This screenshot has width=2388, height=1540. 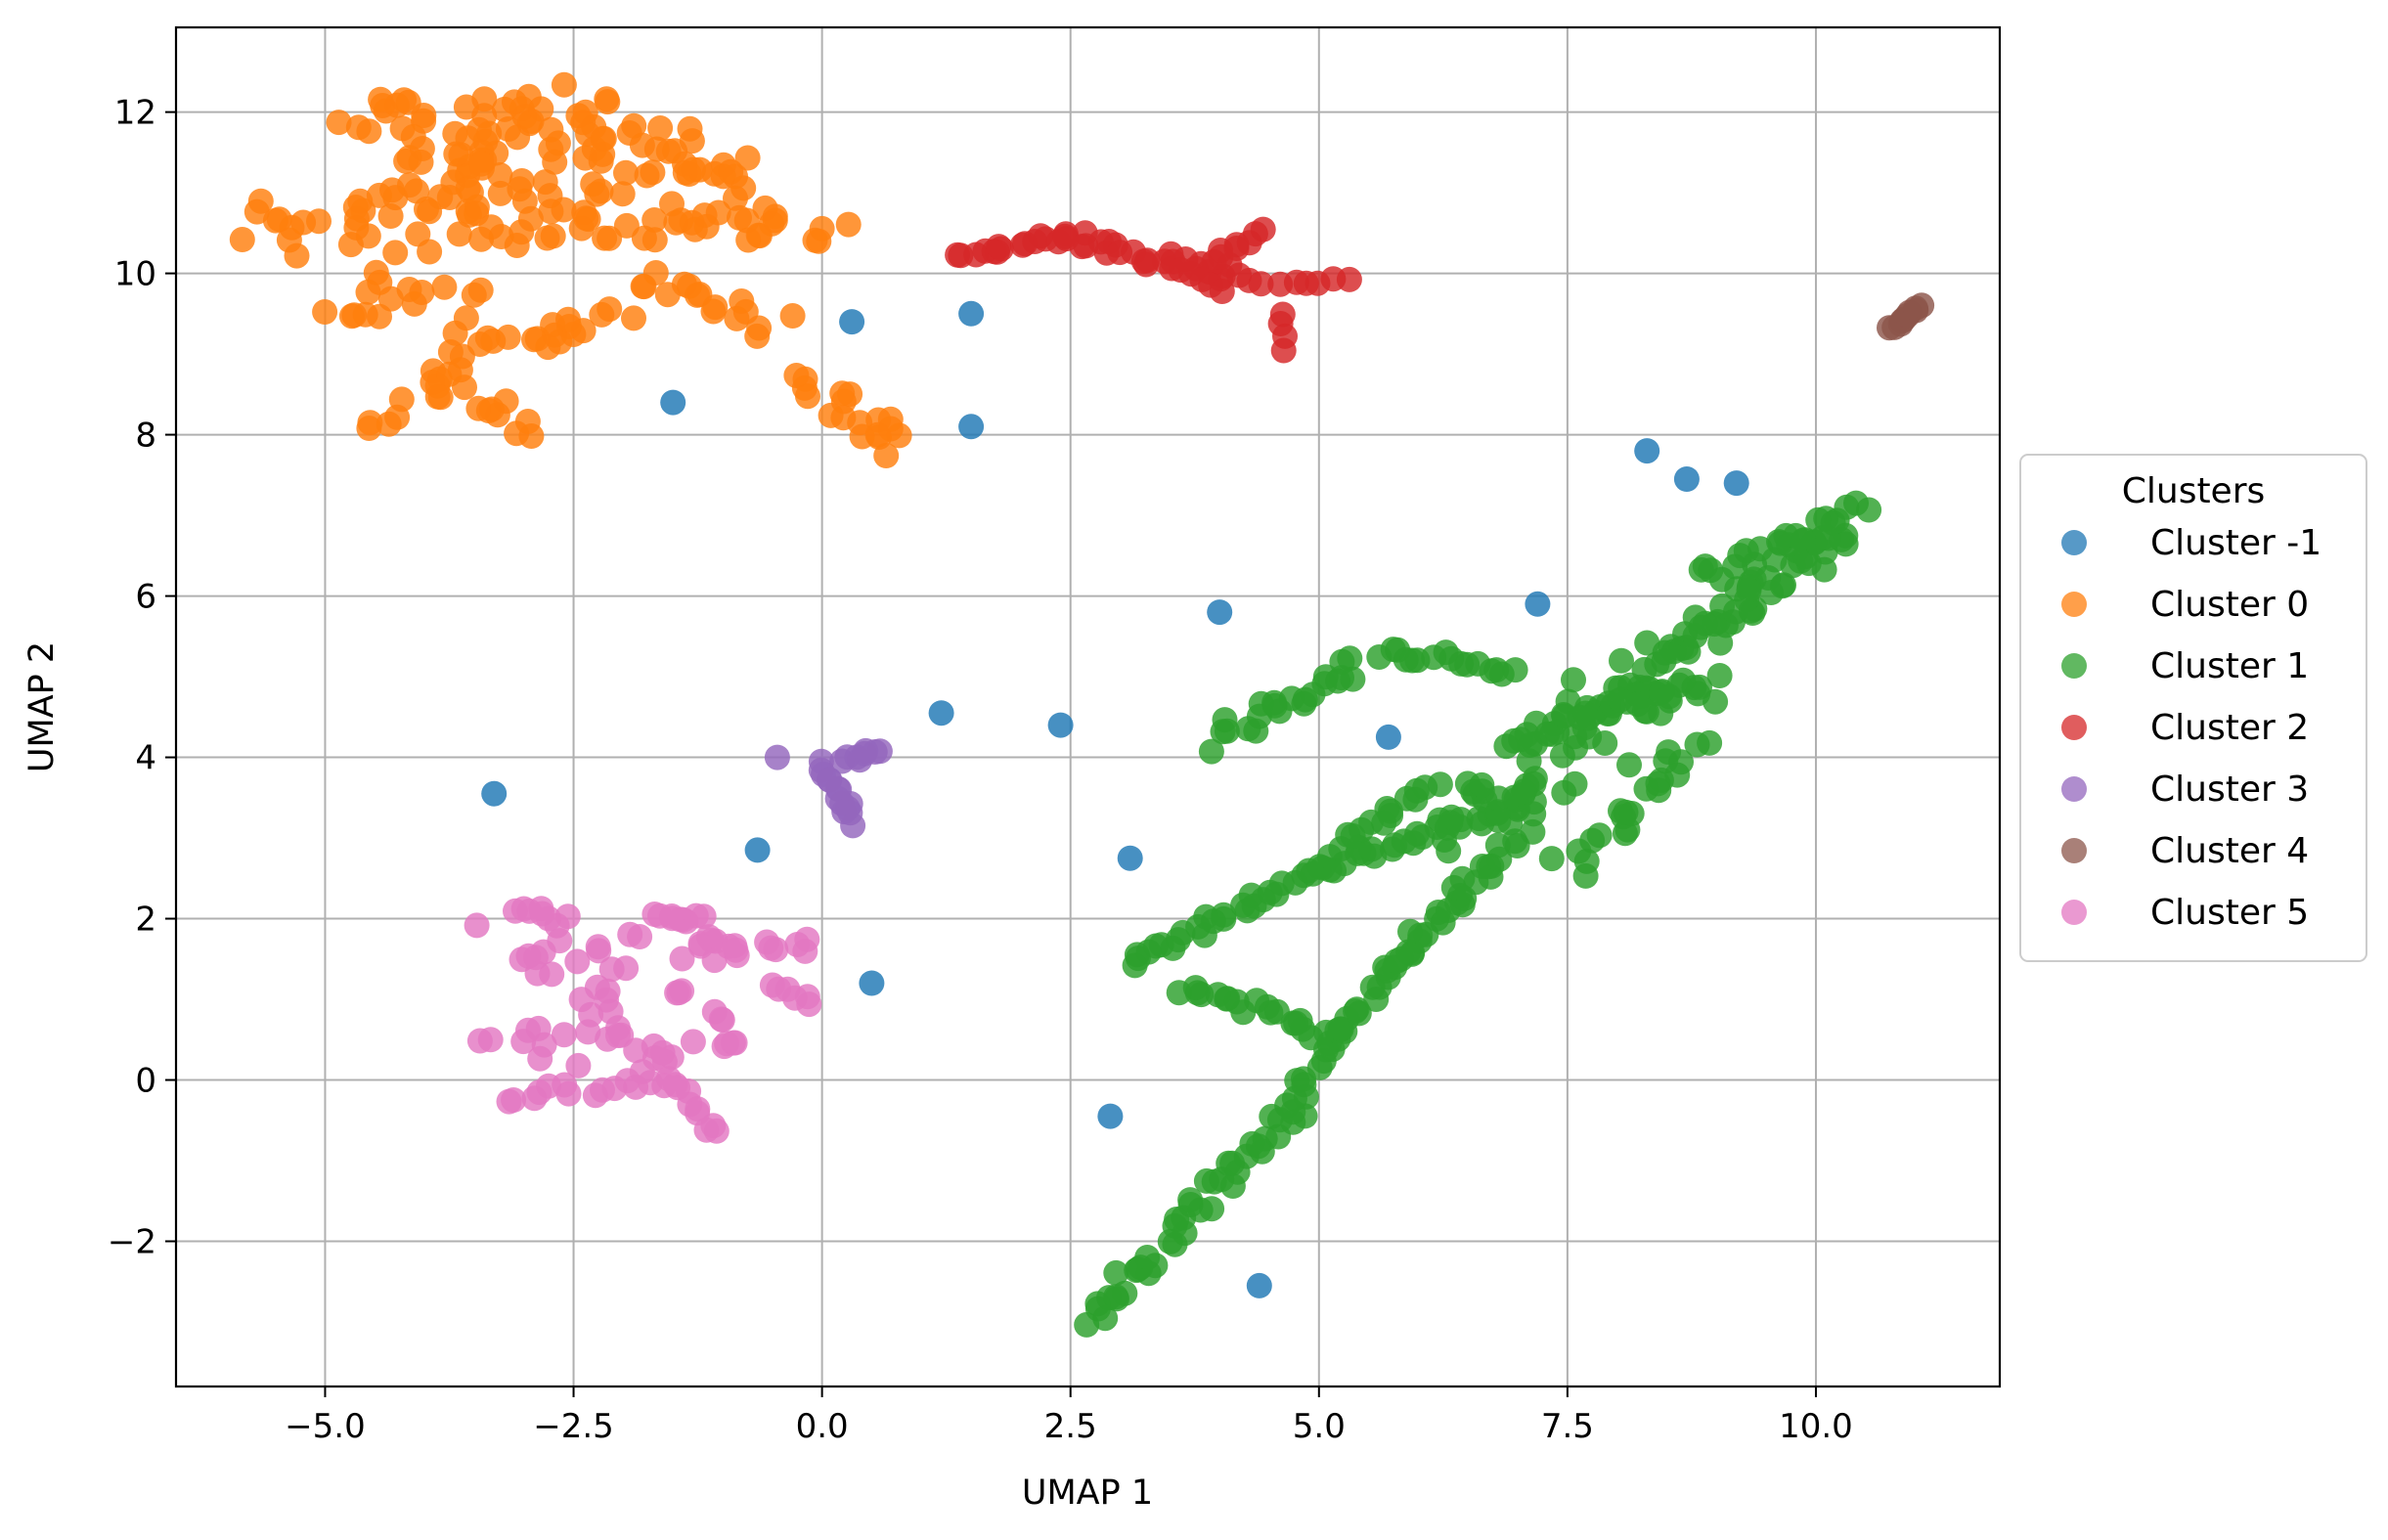 I want to click on y-tick-label: 6, so click(x=145, y=597).